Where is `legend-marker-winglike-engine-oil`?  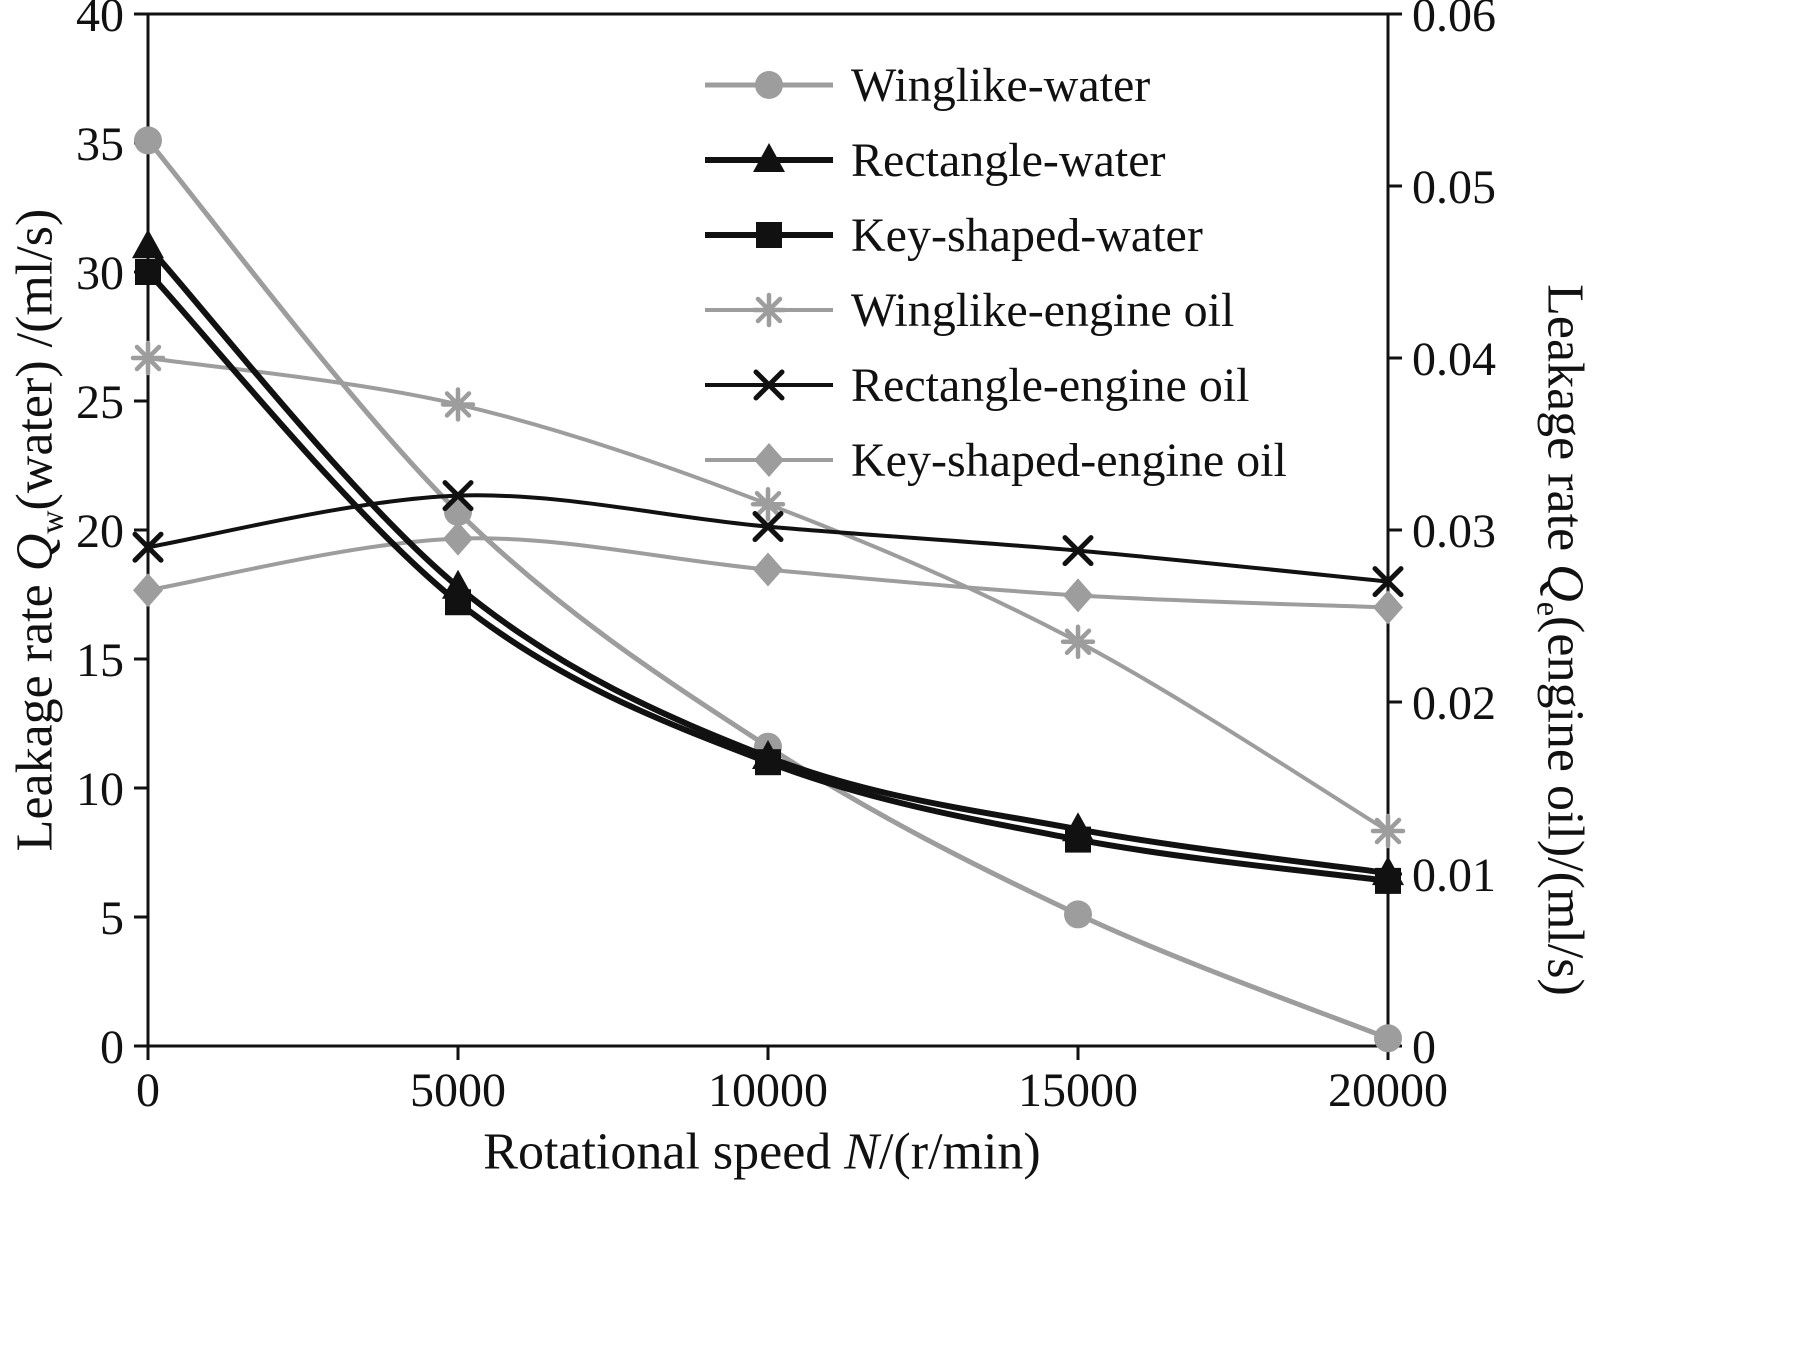 legend-marker-winglike-engine-oil is located at coordinates (769, 310).